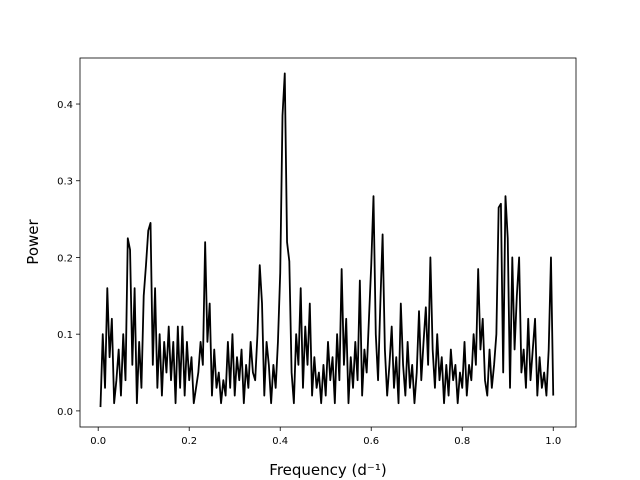 This screenshot has height=480, width=640. I want to click on y-tick-label: 0.3, so click(65, 182).